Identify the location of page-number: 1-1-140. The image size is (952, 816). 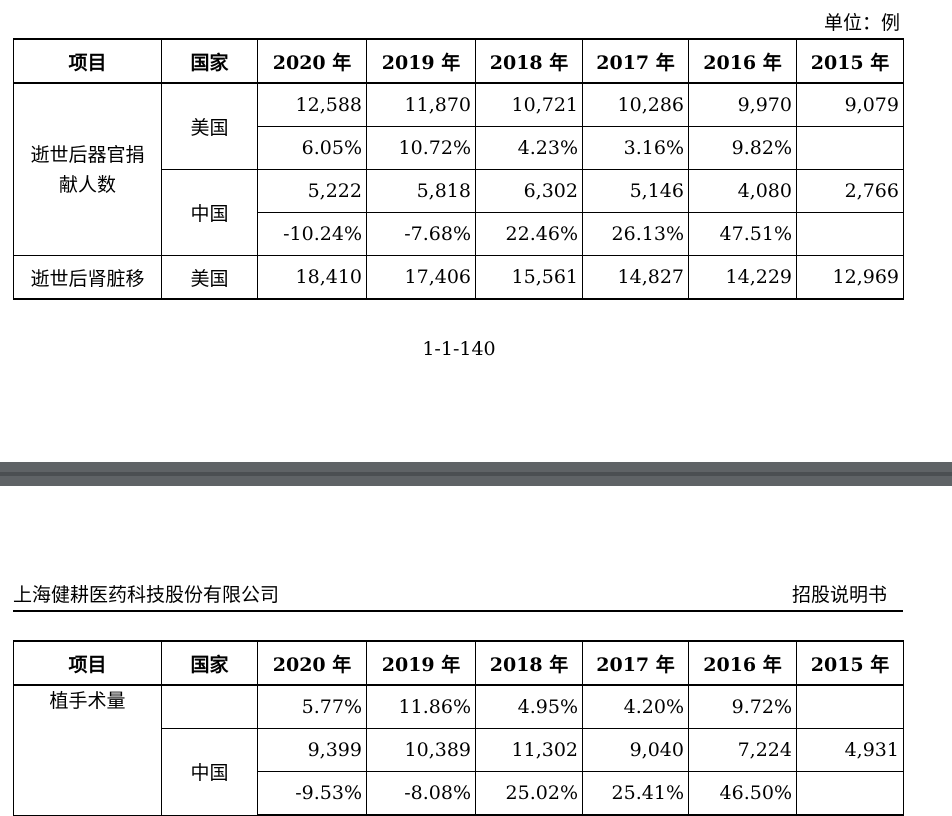
(459, 349).